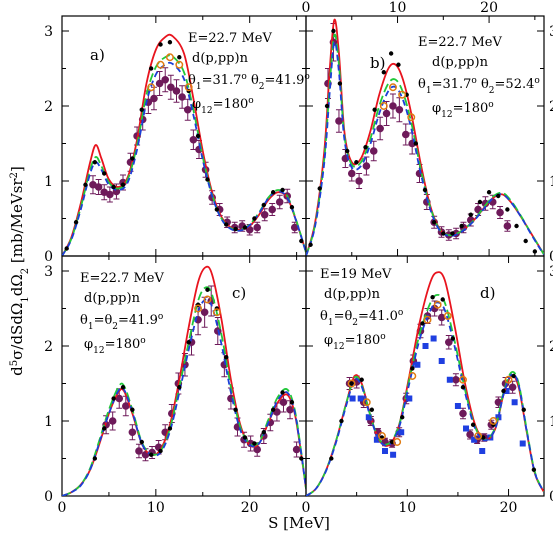 Image resolution: width=553 pixels, height=534 pixels. What do you see at coordinates (551, 497) in the screenshot?
I see `y-tick-label-right: 0` at bounding box center [551, 497].